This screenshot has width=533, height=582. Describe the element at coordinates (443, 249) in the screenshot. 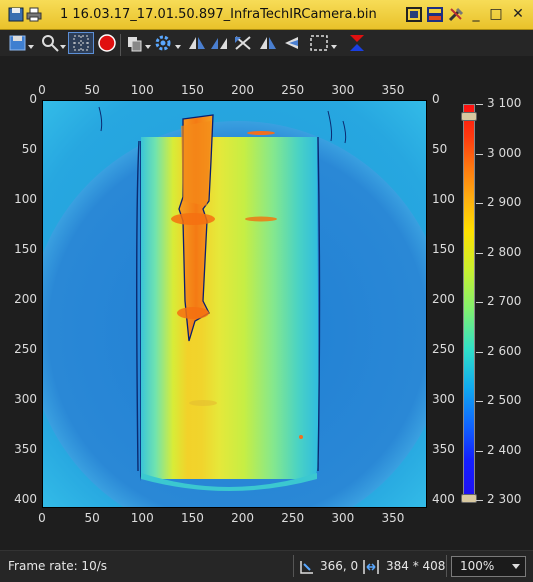

I see `y-tick-label-right: 150` at that location.